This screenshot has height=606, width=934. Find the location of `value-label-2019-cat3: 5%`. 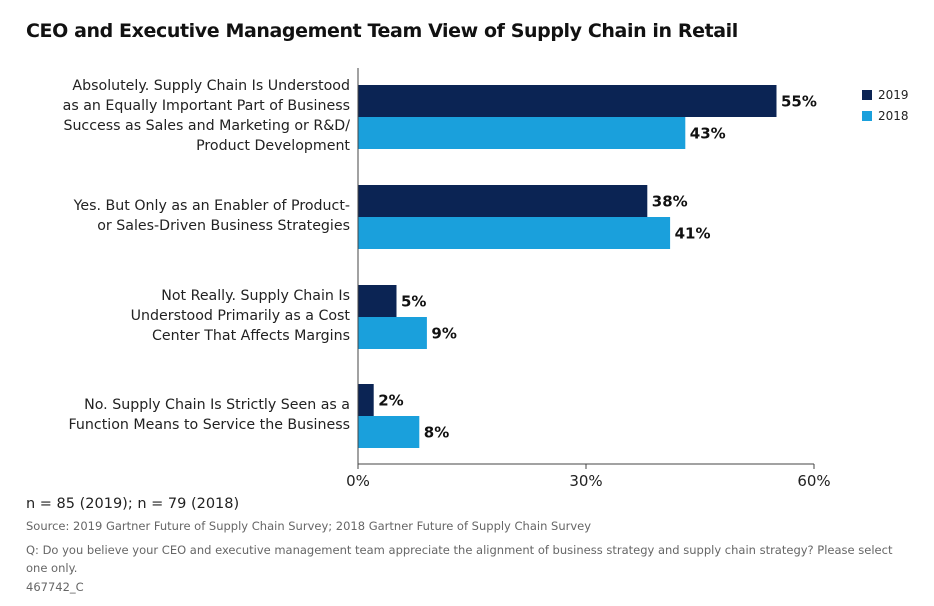

value-label-2019-cat3: 5% is located at coordinates (413, 302).